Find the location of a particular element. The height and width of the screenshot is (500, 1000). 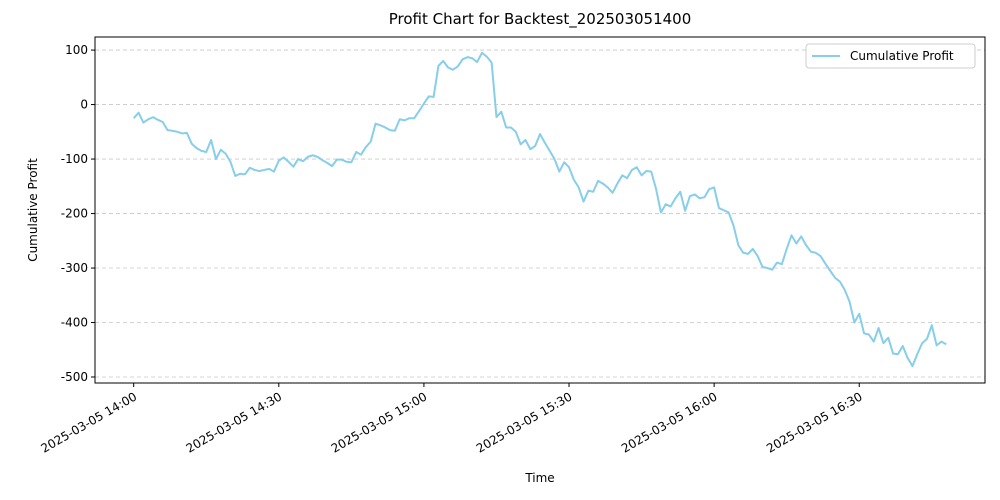

y-tick-label: -100 is located at coordinates (74, 159).